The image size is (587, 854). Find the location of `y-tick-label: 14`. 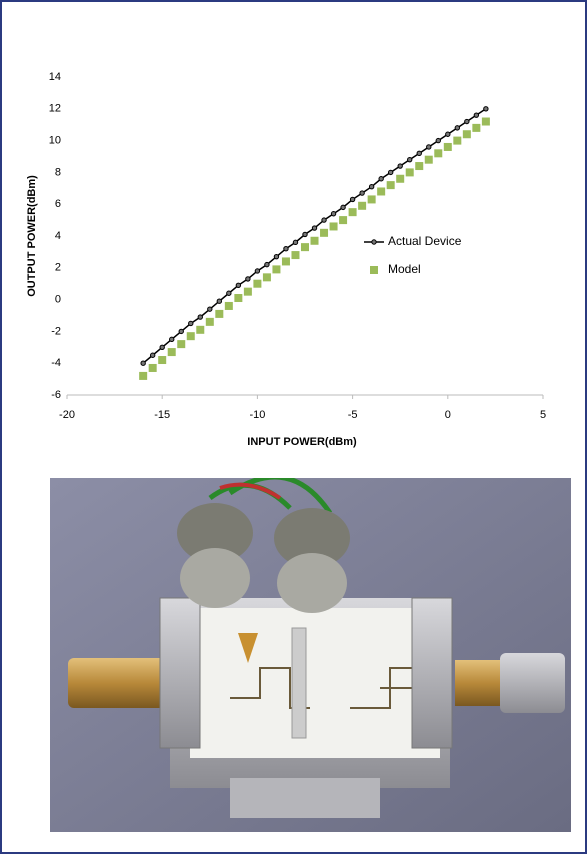

y-tick-label: 14 is located at coordinates (55, 77).